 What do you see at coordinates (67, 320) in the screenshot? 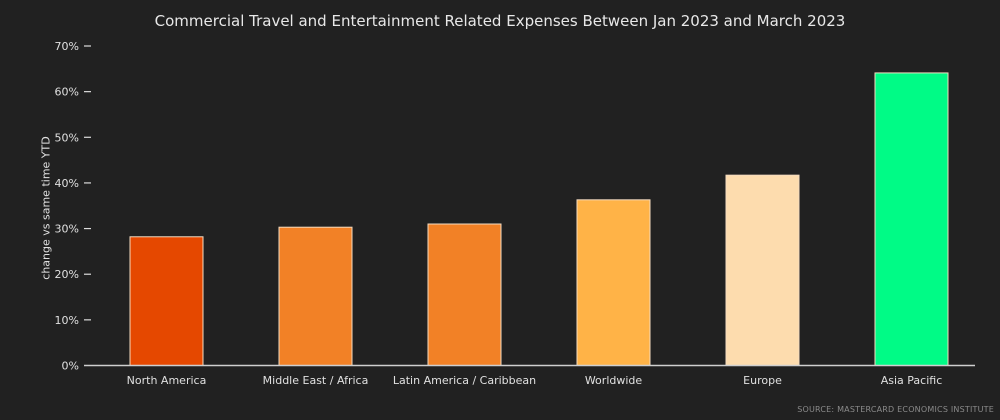
I see `y-tick-label: 10%` at bounding box center [67, 320].